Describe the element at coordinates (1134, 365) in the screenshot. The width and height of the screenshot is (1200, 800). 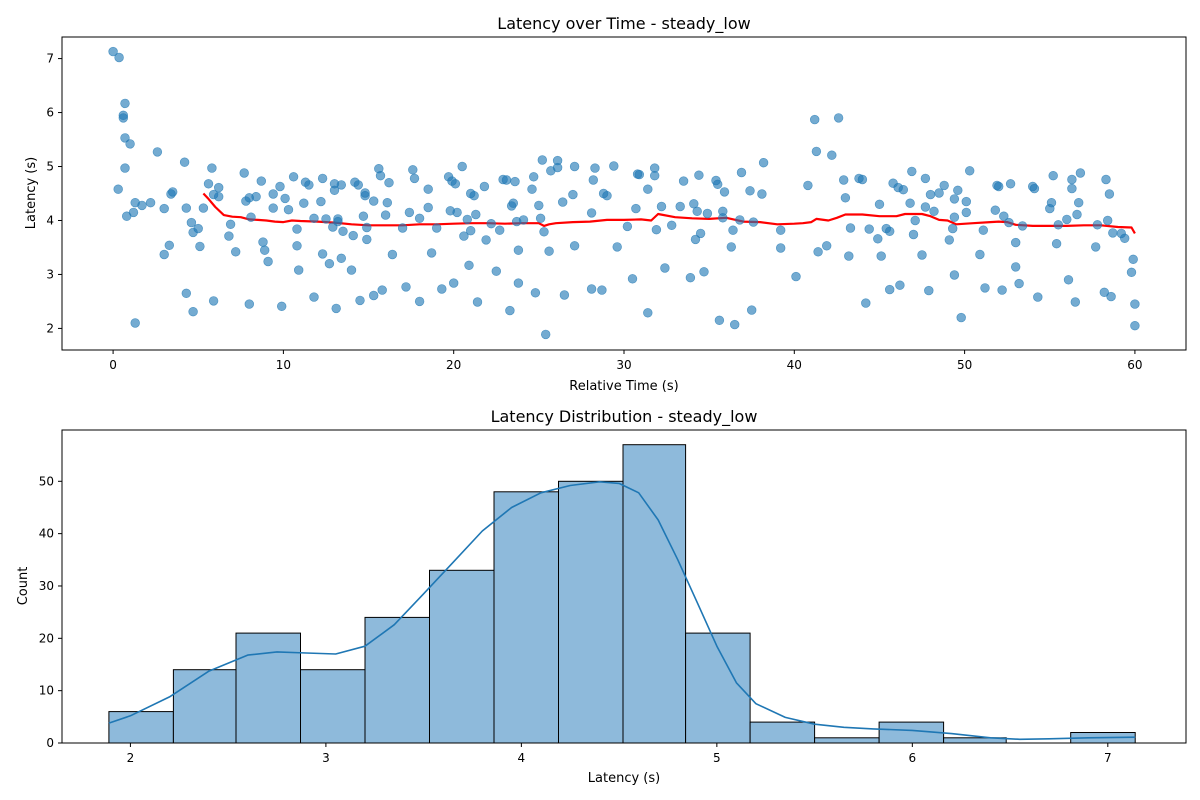
I see `scatter-x-tick-label: 60` at that location.